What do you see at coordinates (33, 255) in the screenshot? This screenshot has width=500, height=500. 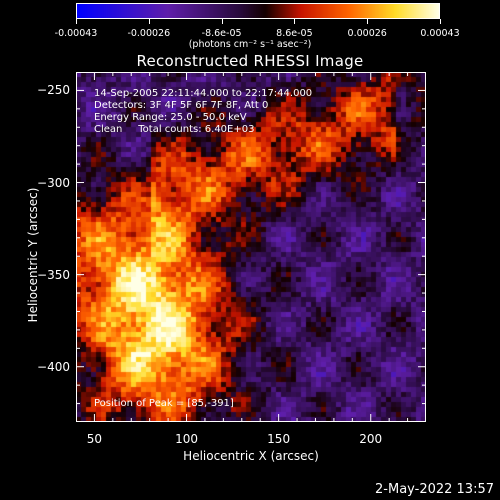 I see `y-axis-label: Heliocentric Y (arcsec)` at bounding box center [33, 255].